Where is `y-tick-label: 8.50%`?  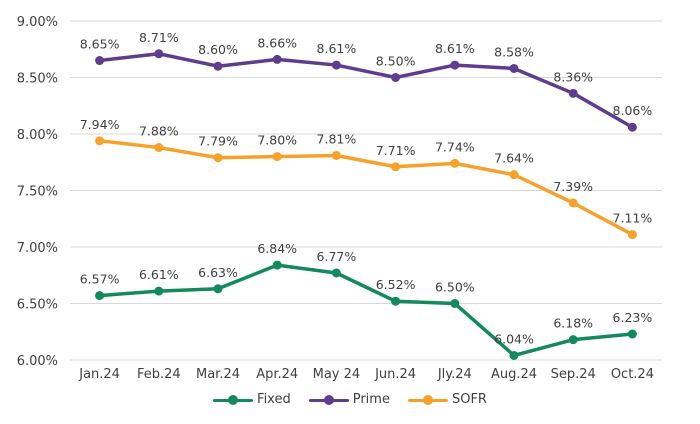
y-tick-label: 8.50% is located at coordinates (37, 79).